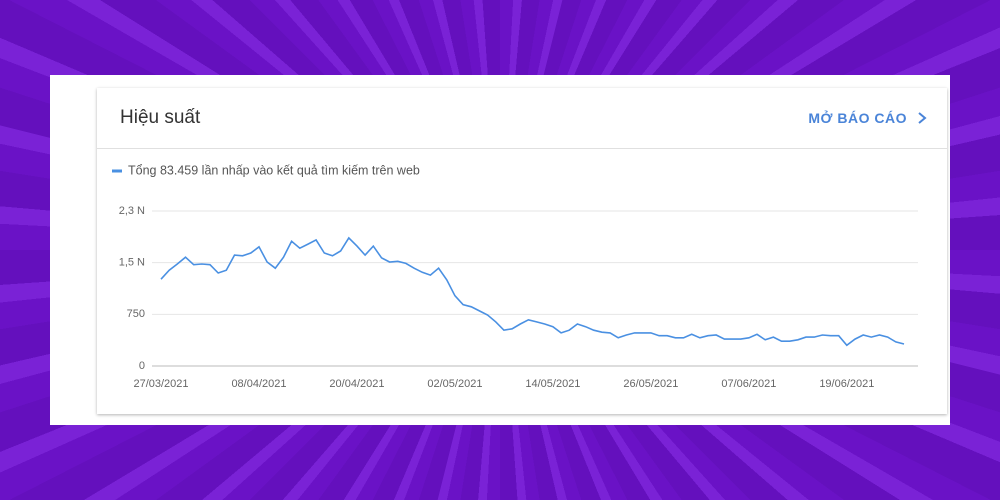 The width and height of the screenshot is (1000, 500). I want to click on x-tick-label: 08/04/2021, so click(258, 384).